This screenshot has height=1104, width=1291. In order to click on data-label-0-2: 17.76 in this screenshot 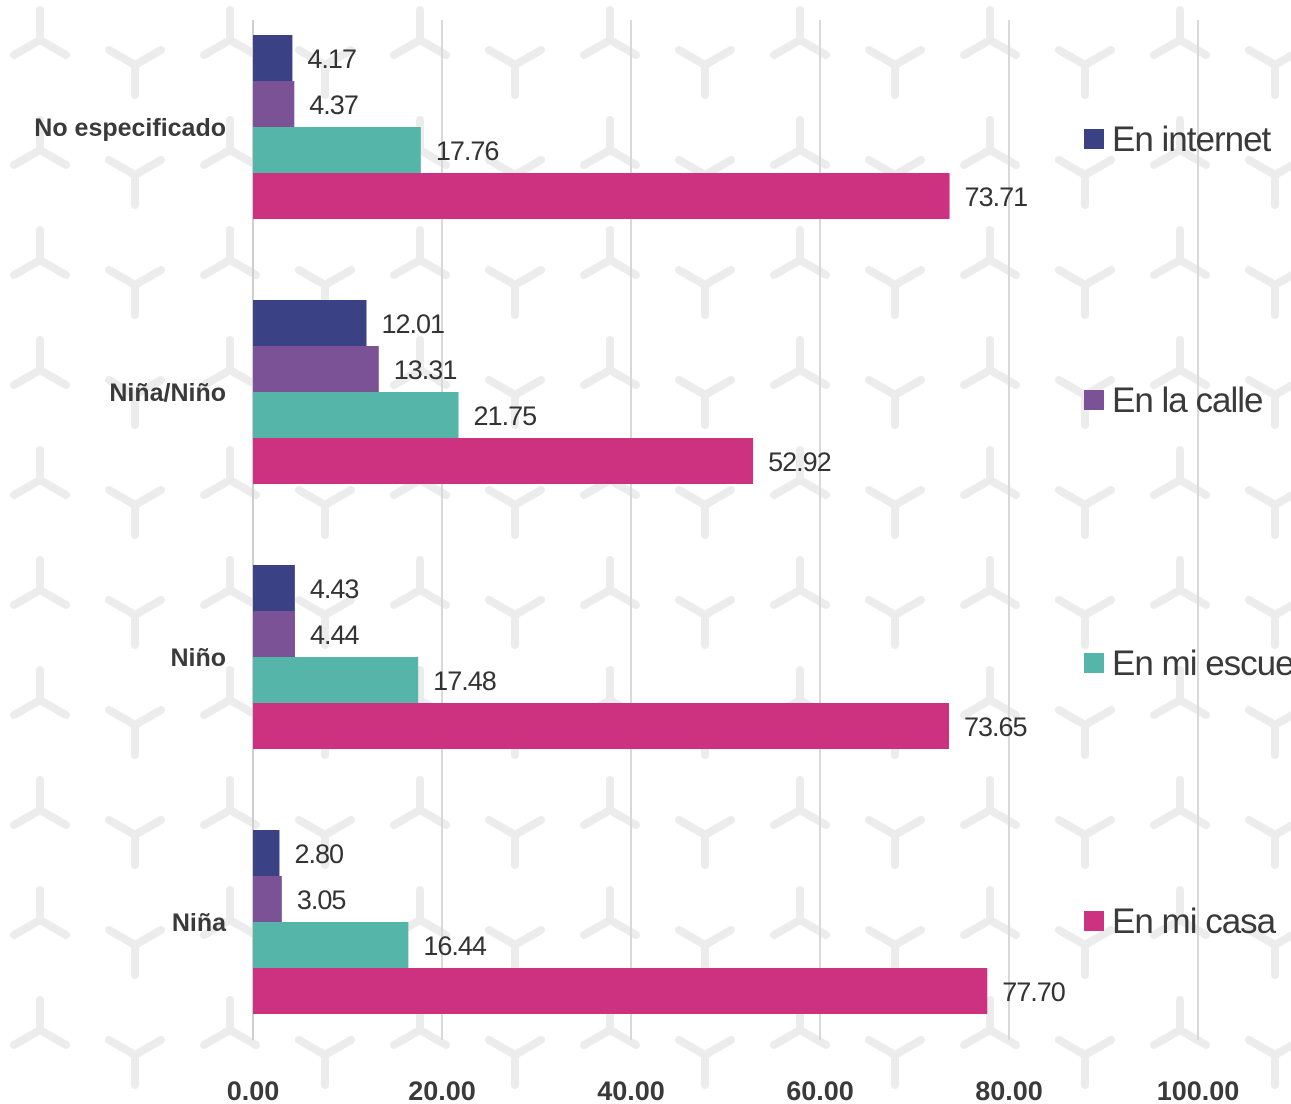, I will do `click(467, 151)`.